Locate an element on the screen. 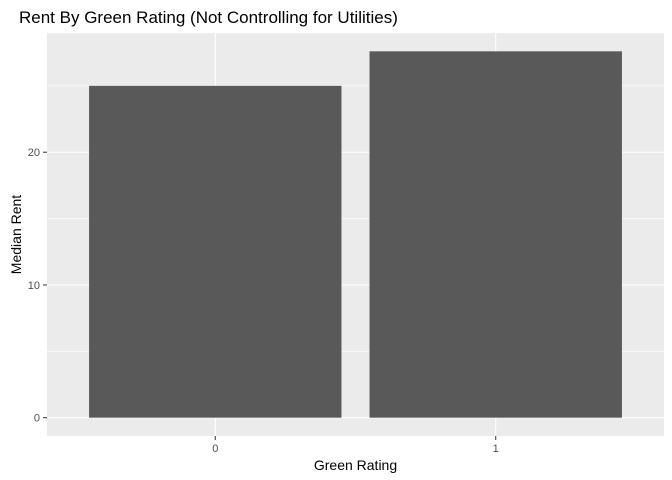  y-tick-label: 20 is located at coordinates (34, 153).